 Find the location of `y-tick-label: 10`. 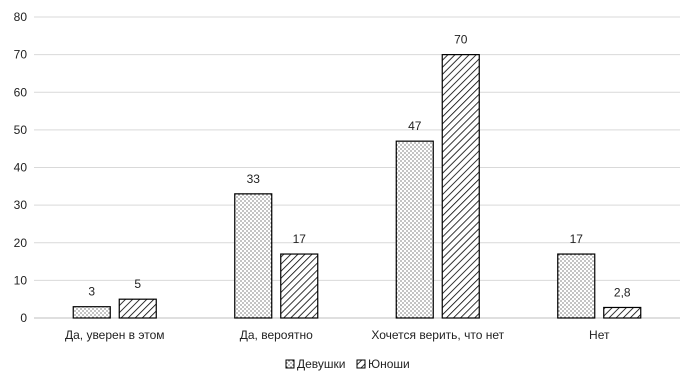

y-tick-label: 10 is located at coordinates (21, 280).